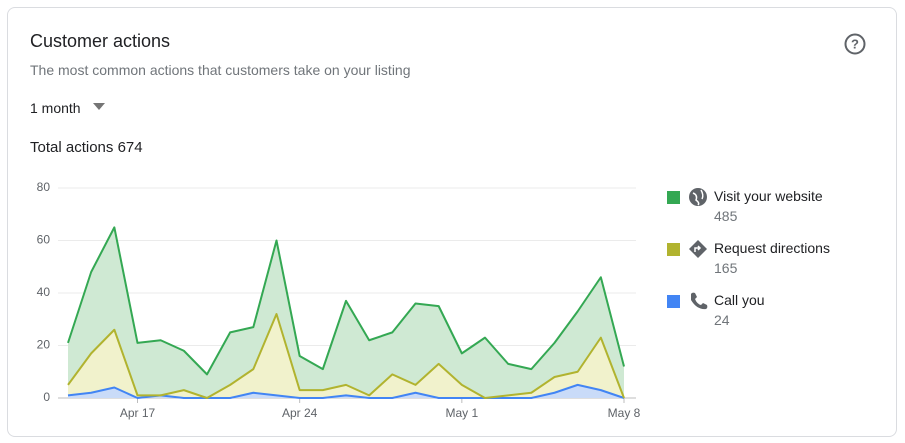 This screenshot has height=443, width=905. Describe the element at coordinates (726, 216) in the screenshot. I see `legend-total: 485` at that location.